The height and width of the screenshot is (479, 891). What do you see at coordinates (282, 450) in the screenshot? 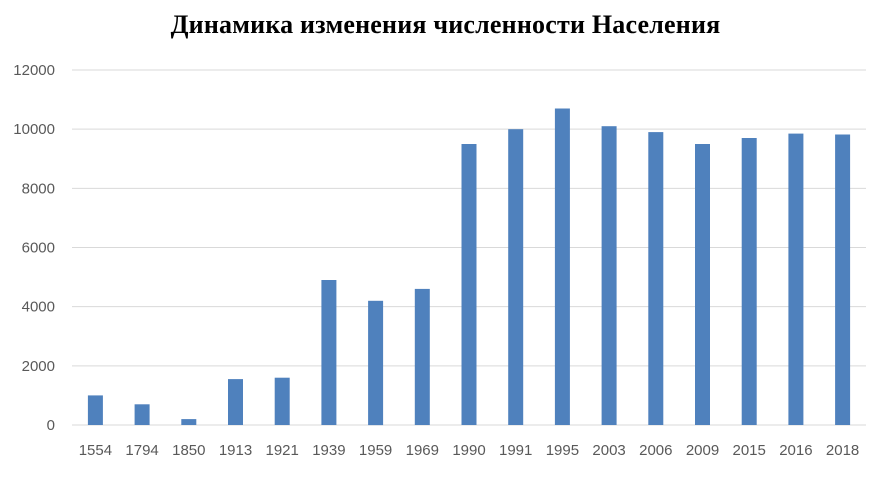
I see `x-tick-label: 1921` at bounding box center [282, 450].